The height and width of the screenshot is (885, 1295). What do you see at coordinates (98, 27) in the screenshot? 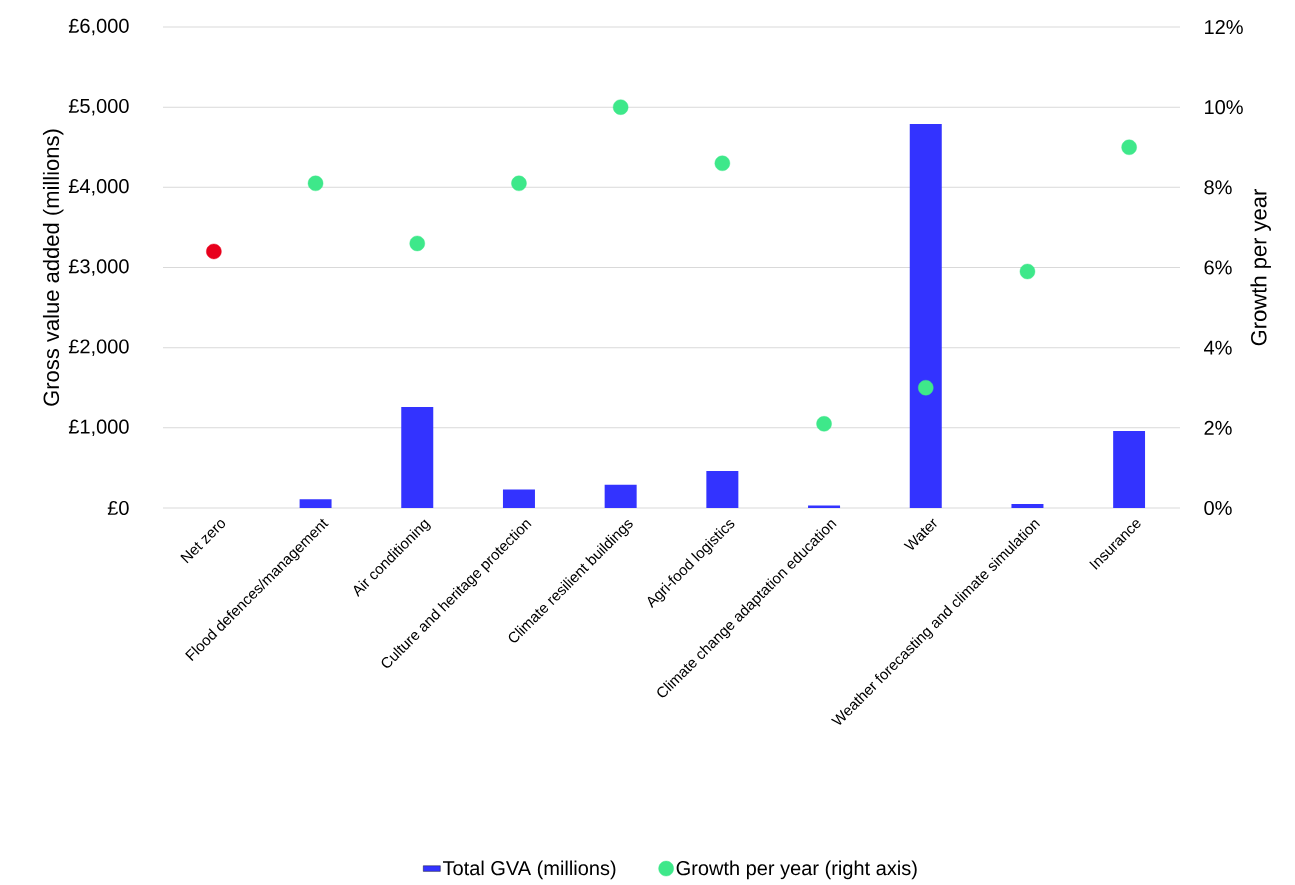
I see `y-tick-label: £6,000` at bounding box center [98, 27].